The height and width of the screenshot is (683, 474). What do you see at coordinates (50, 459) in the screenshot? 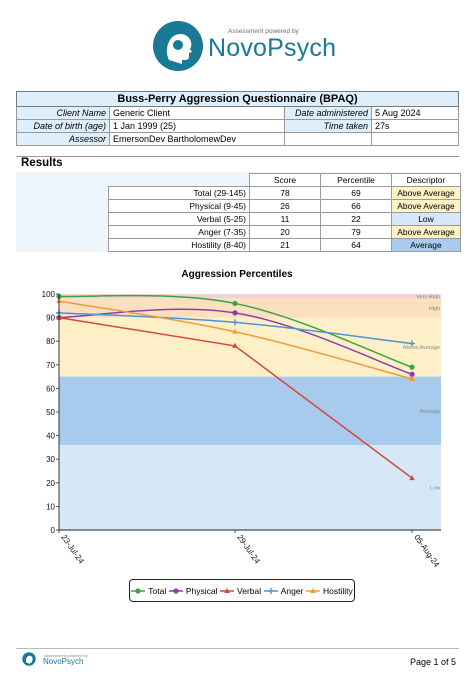
I see `y-tick-label: 30` at bounding box center [50, 459].